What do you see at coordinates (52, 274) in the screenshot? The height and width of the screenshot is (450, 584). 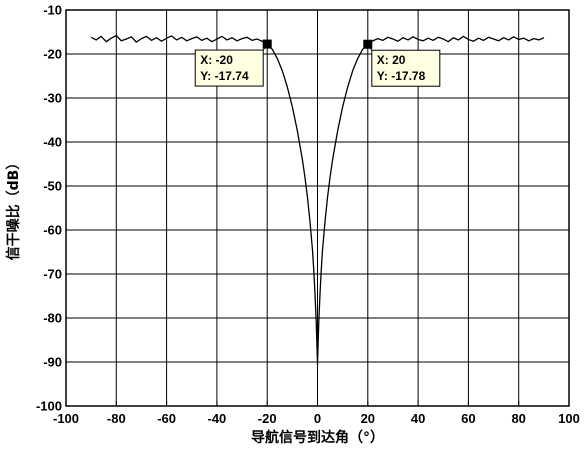 I see `y-tick-label: -70` at bounding box center [52, 274].